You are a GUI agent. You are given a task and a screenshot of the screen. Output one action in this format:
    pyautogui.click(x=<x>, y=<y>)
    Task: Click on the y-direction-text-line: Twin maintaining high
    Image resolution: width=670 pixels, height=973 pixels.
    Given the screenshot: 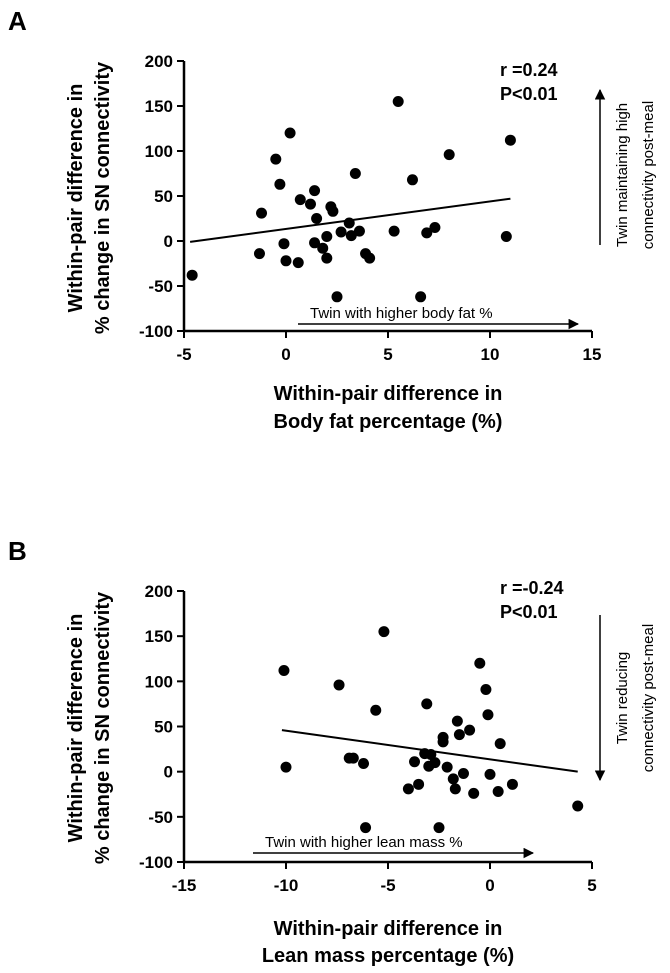 What is the action you would take?
    pyautogui.click(x=622, y=175)
    